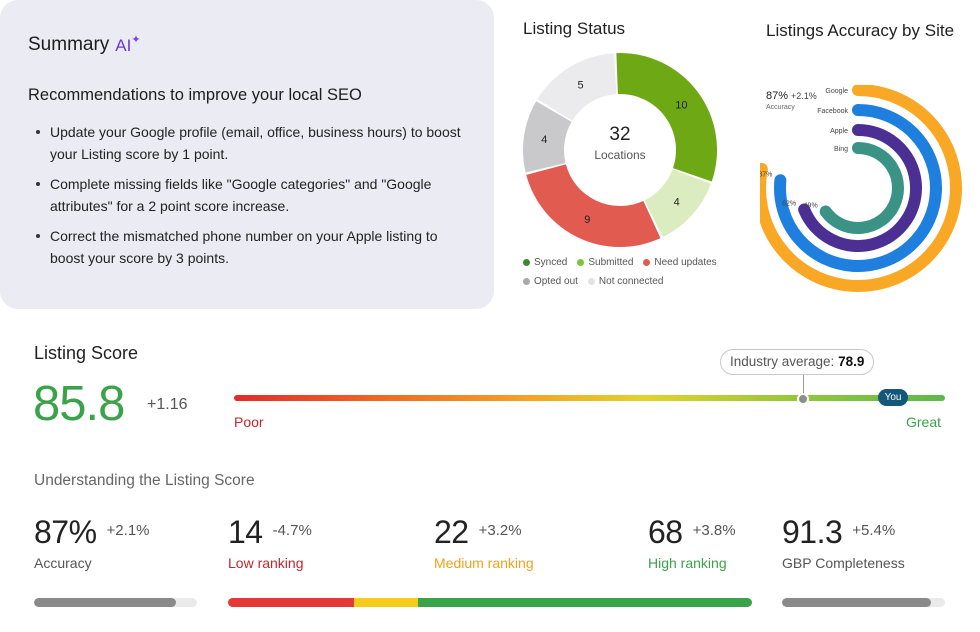  What do you see at coordinates (924, 422) in the screenshot?
I see `great-label: Great` at bounding box center [924, 422].